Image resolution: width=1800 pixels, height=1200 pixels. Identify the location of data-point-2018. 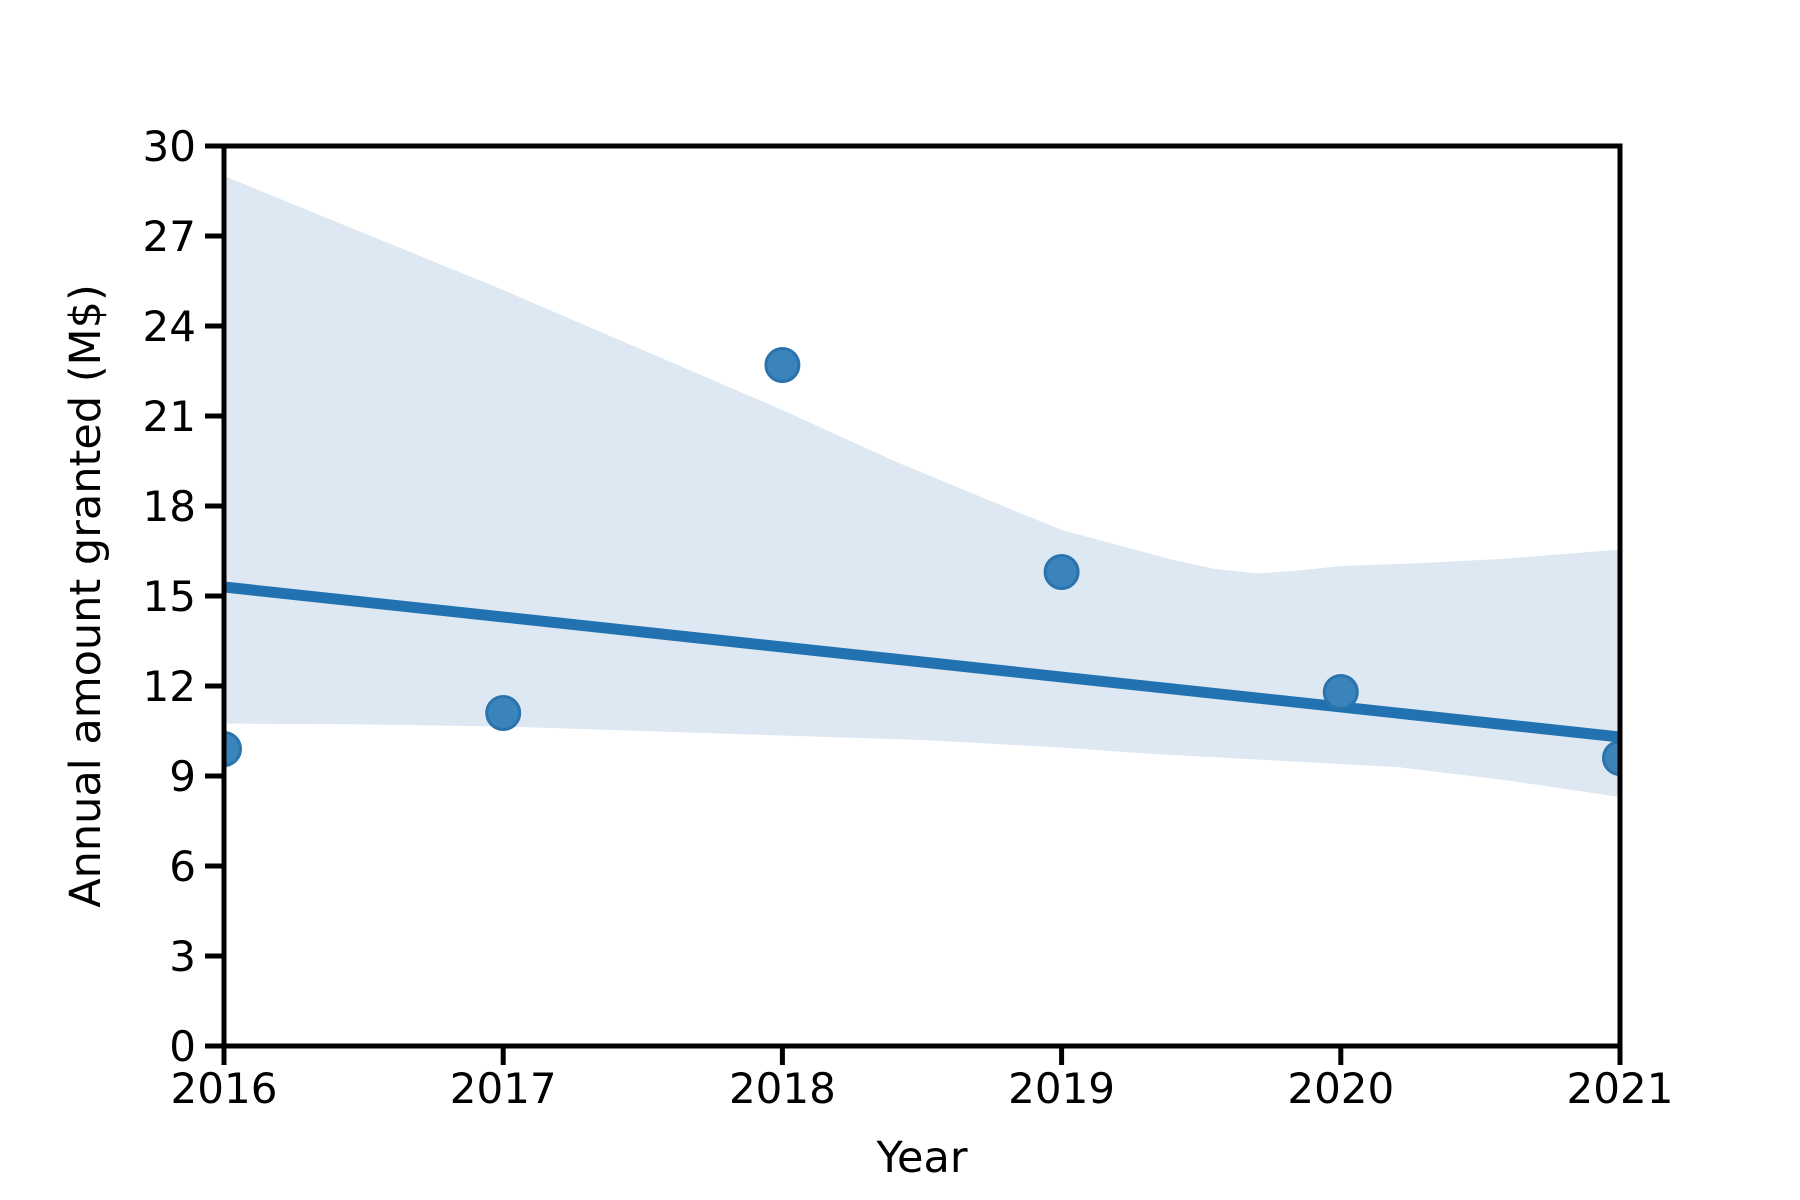
(782, 365).